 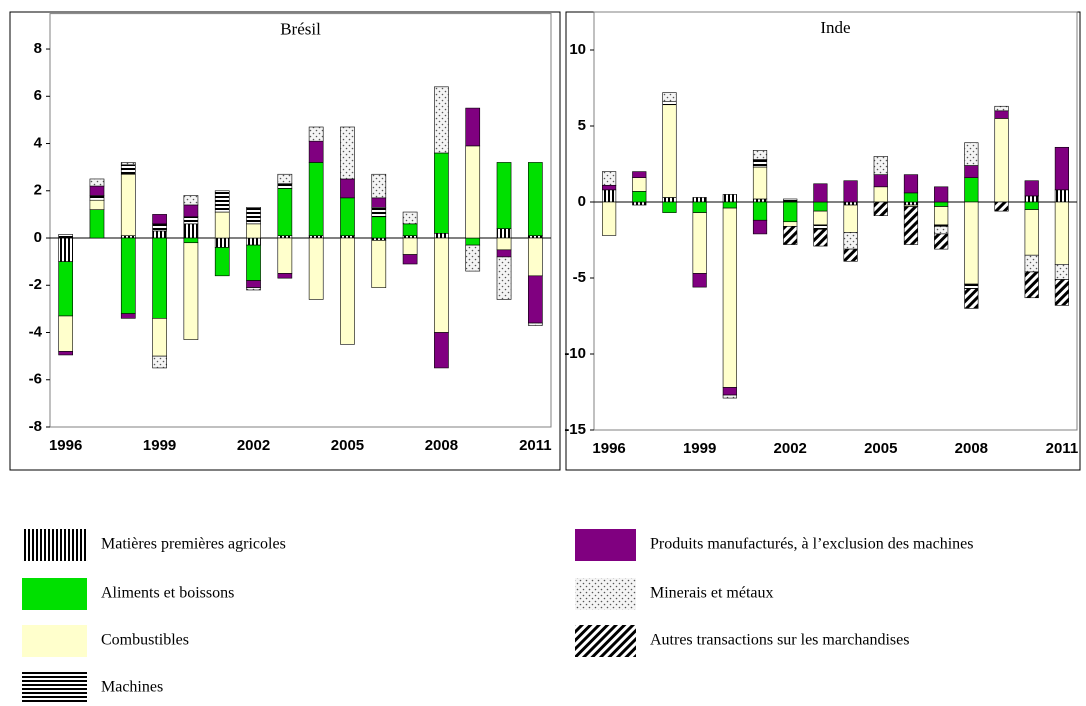 What do you see at coordinates (300, 29) in the screenshot?
I see `chart-title: Brésil` at bounding box center [300, 29].